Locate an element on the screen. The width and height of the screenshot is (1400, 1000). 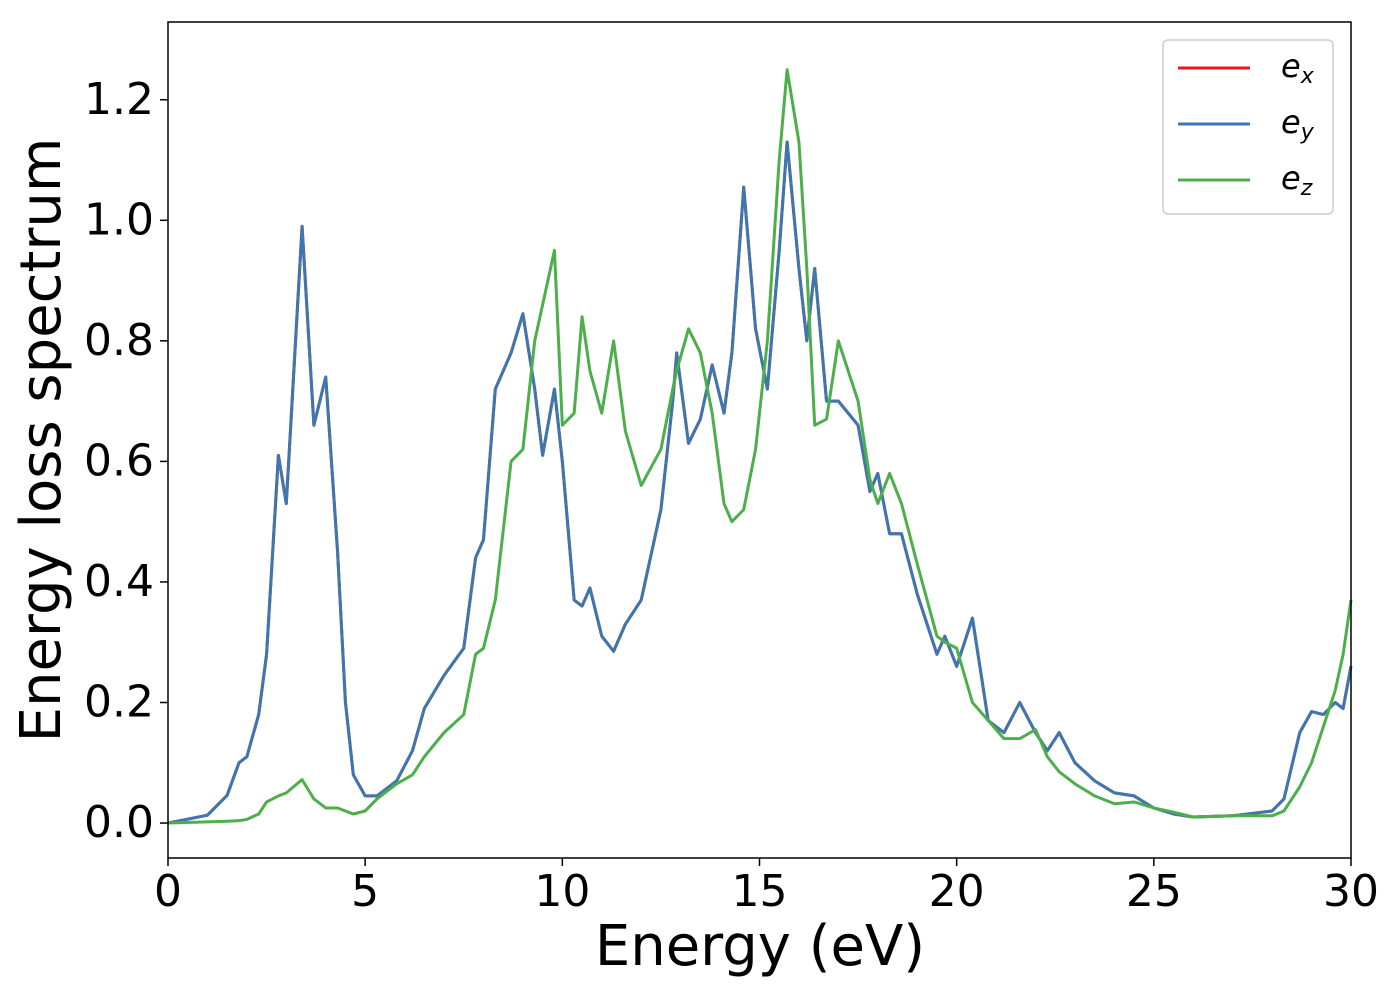
y-tick-label: 0.0 is located at coordinates (119, 822).